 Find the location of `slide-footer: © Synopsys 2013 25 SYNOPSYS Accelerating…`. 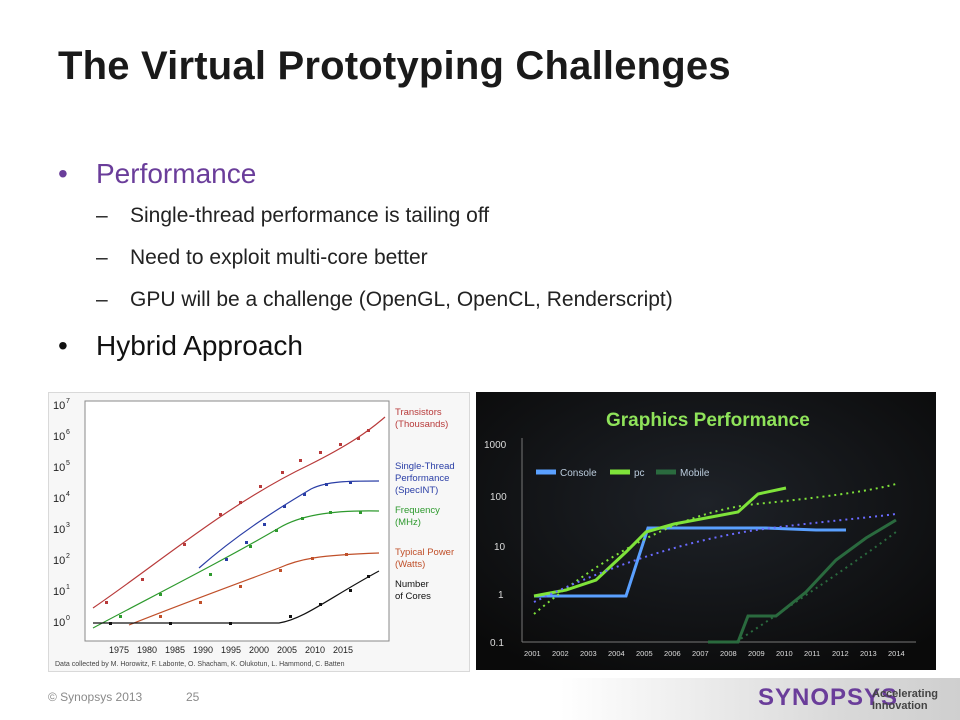

slide-footer: © Synopsys 2013 25 SYNOPSYS Accelerating… is located at coordinates (480, 699).